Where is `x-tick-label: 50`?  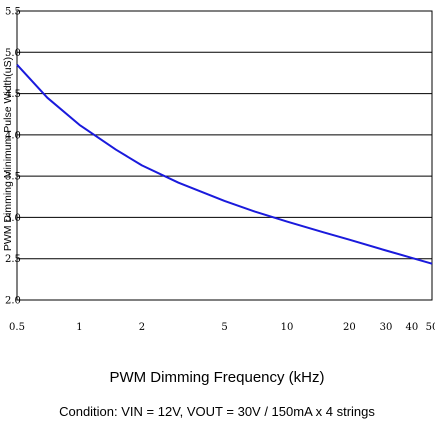
x-tick-label: 50 is located at coordinates (430, 327).